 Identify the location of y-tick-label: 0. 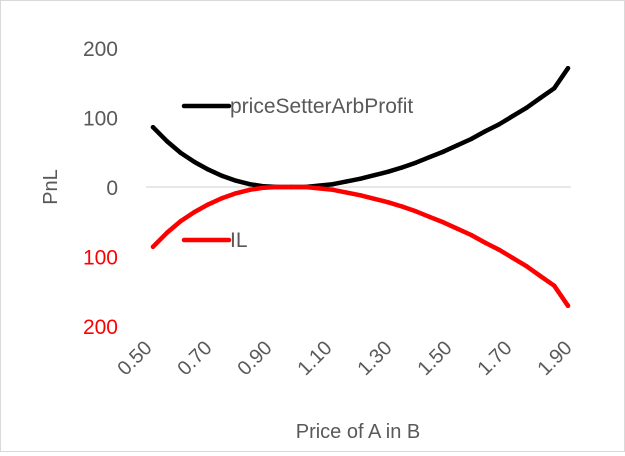
(112, 188).